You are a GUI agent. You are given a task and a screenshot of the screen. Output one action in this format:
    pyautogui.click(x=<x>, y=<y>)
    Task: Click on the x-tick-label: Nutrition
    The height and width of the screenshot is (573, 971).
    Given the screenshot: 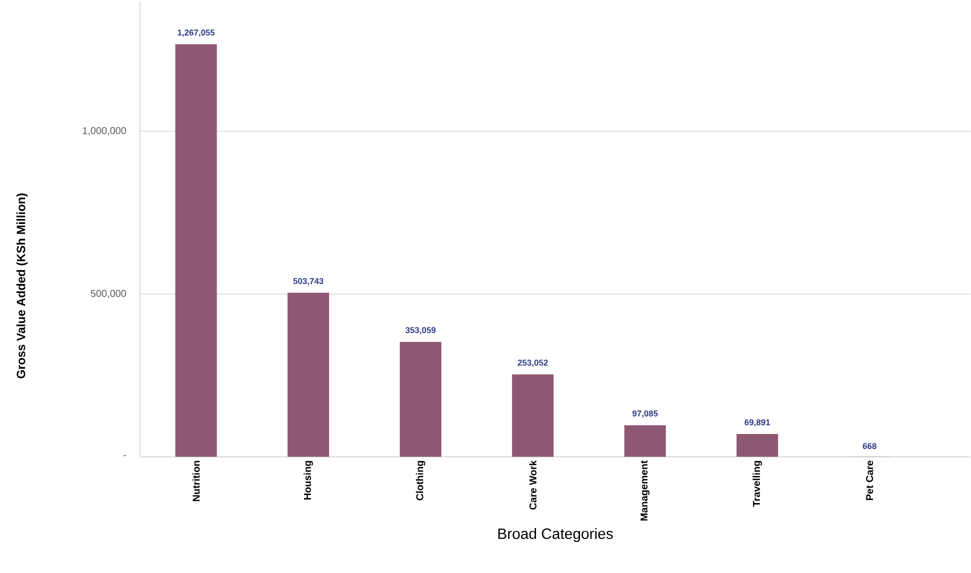 What is the action you would take?
    pyautogui.click(x=196, y=481)
    